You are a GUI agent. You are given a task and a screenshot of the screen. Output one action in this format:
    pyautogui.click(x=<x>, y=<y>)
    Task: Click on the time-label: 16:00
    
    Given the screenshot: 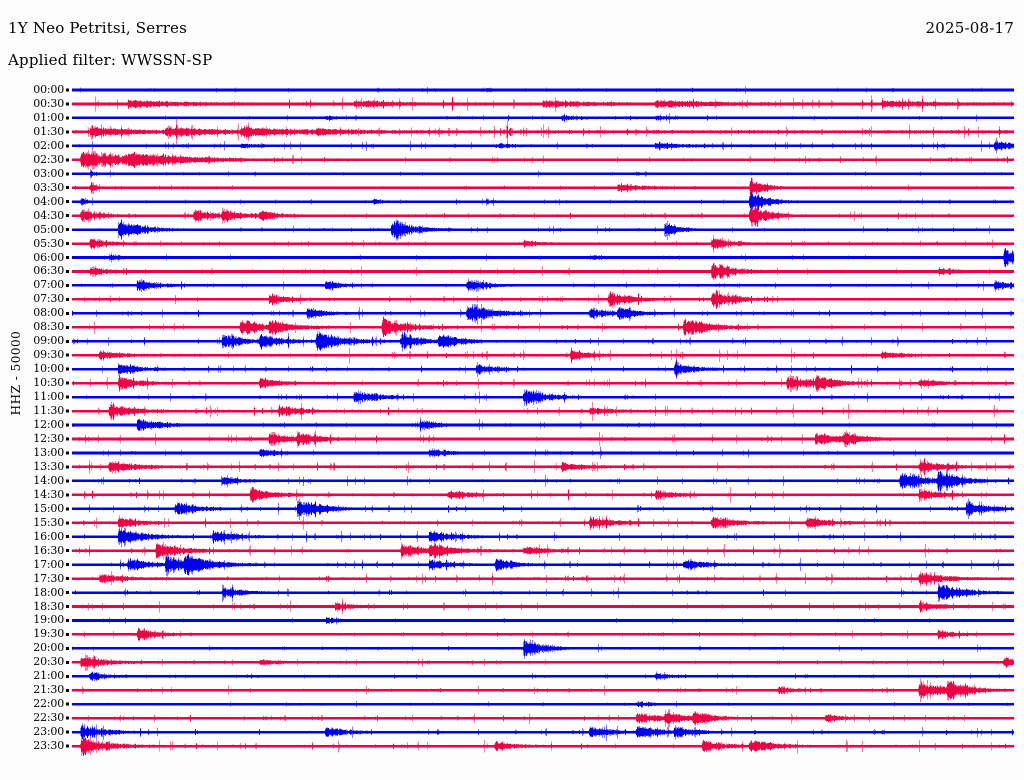 What is the action you would take?
    pyautogui.click(x=48, y=536)
    